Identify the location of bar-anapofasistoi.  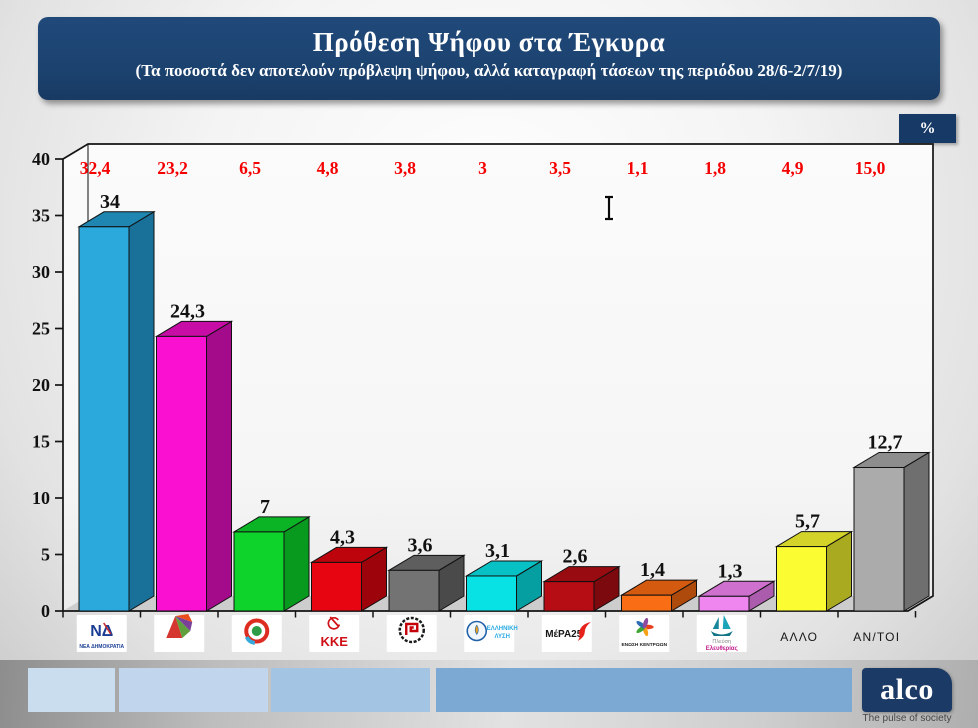
(891, 531).